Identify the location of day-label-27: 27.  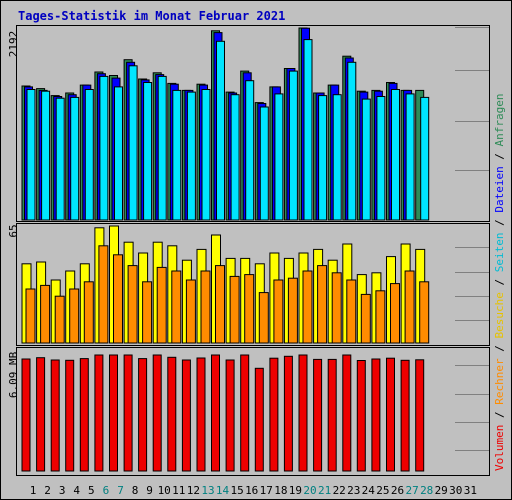
(411, 490).